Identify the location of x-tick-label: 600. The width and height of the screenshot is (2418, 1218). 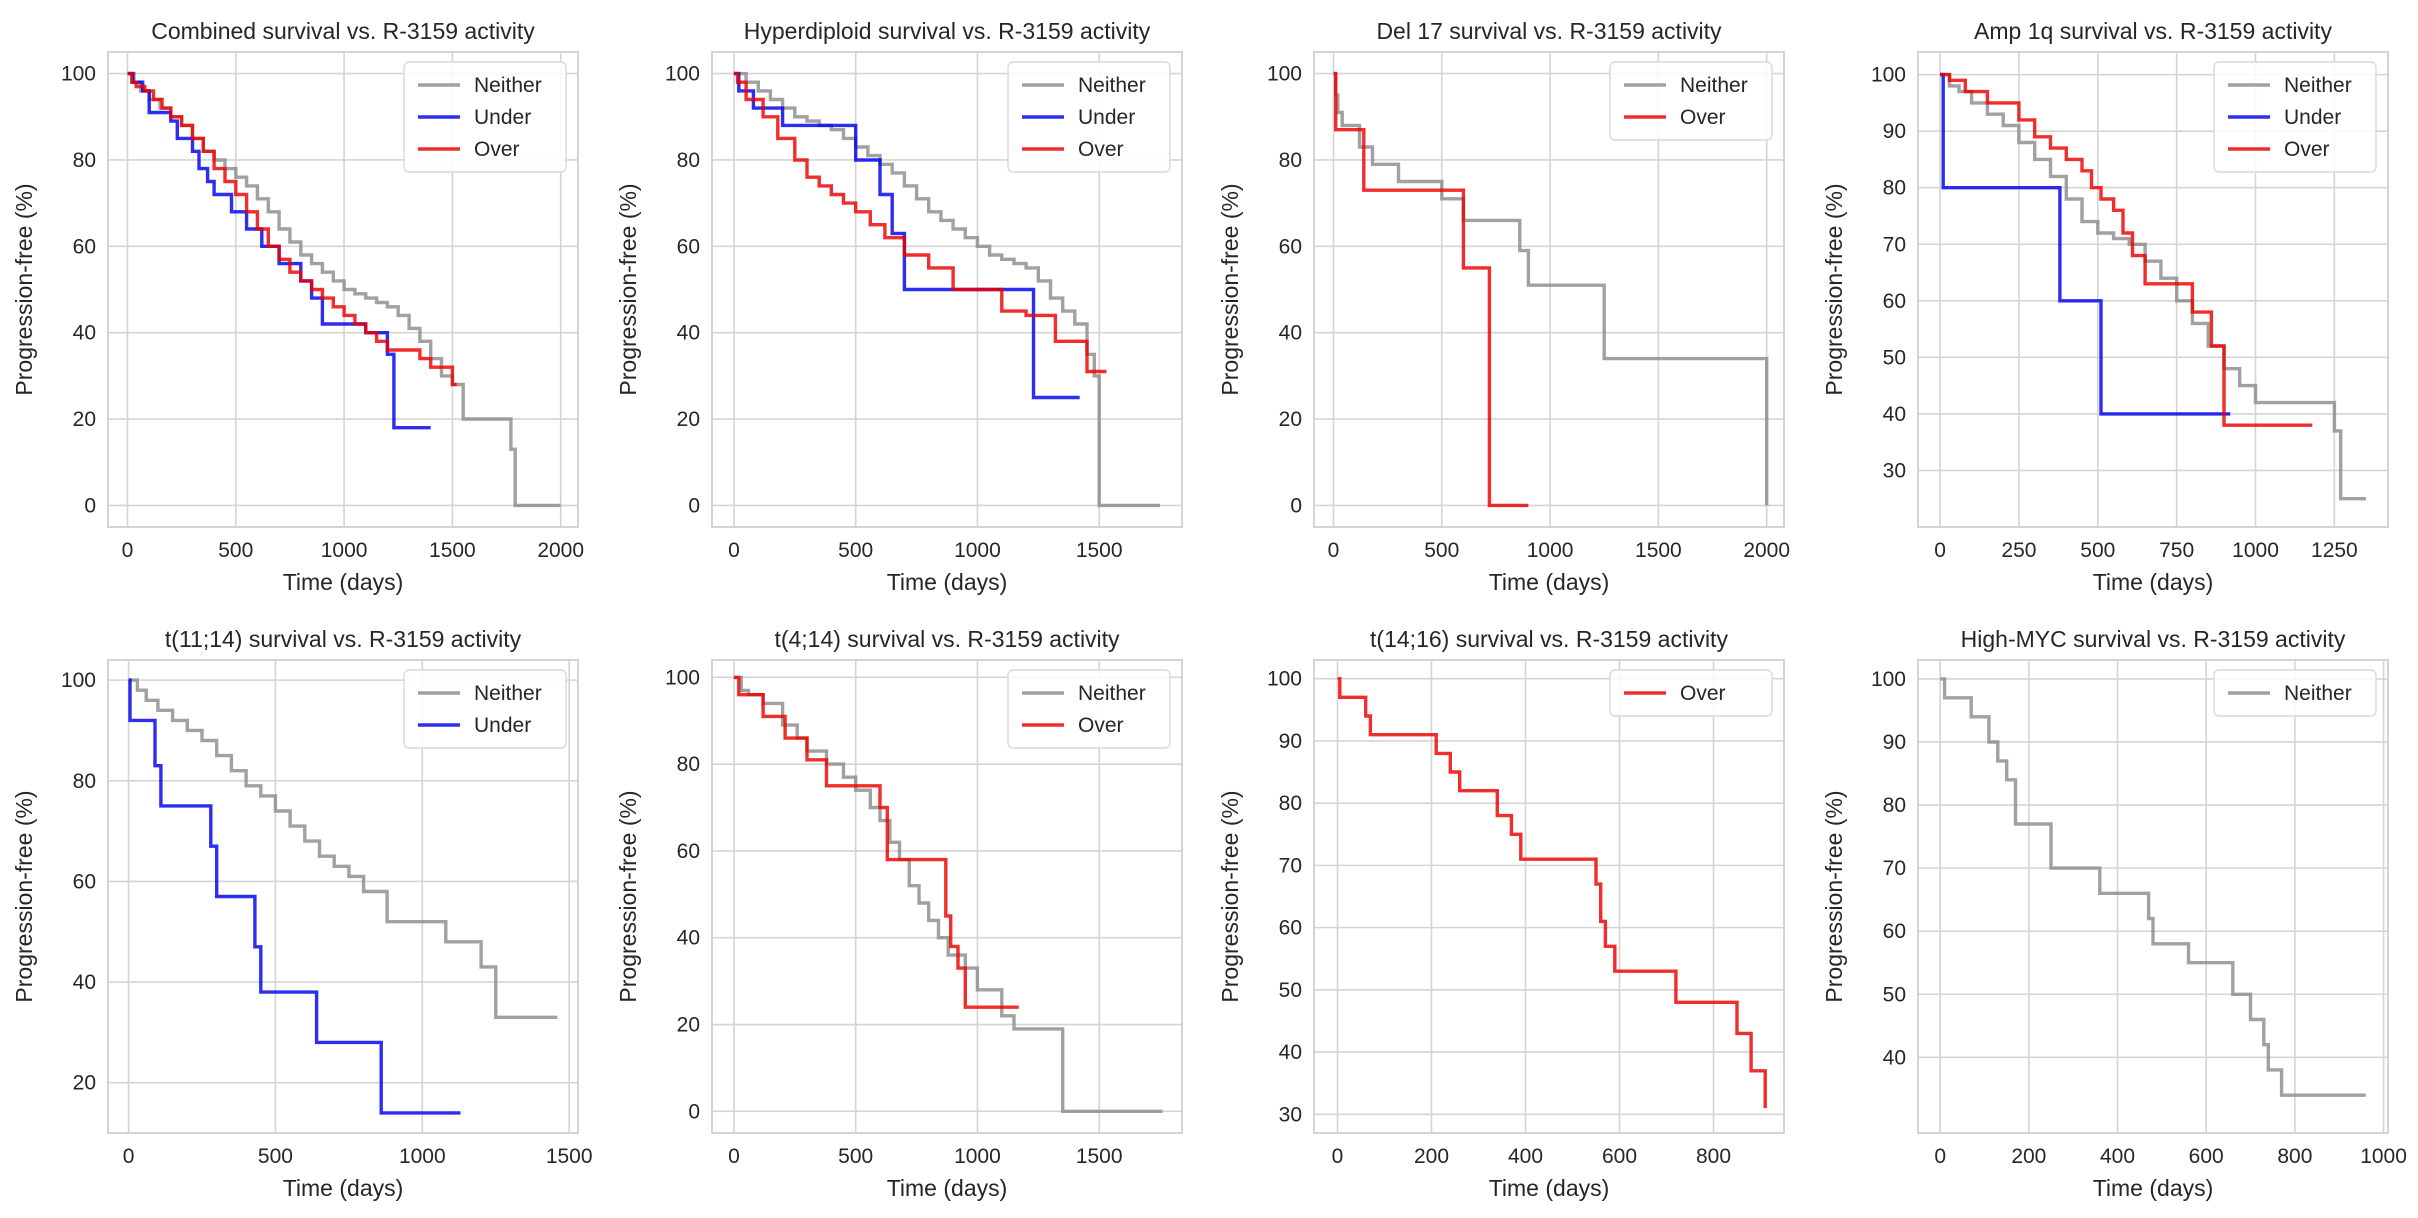
(2206, 1156).